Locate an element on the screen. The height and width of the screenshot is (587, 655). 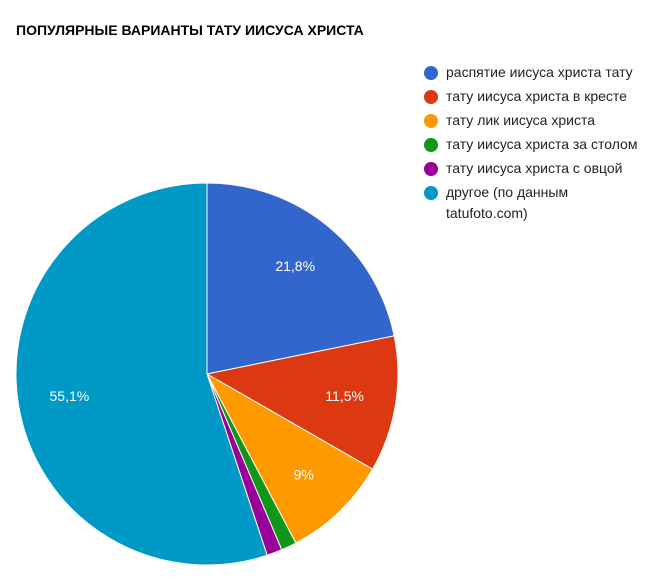
legend-label: тату иисуса христа в кресте is located at coordinates (536, 96).